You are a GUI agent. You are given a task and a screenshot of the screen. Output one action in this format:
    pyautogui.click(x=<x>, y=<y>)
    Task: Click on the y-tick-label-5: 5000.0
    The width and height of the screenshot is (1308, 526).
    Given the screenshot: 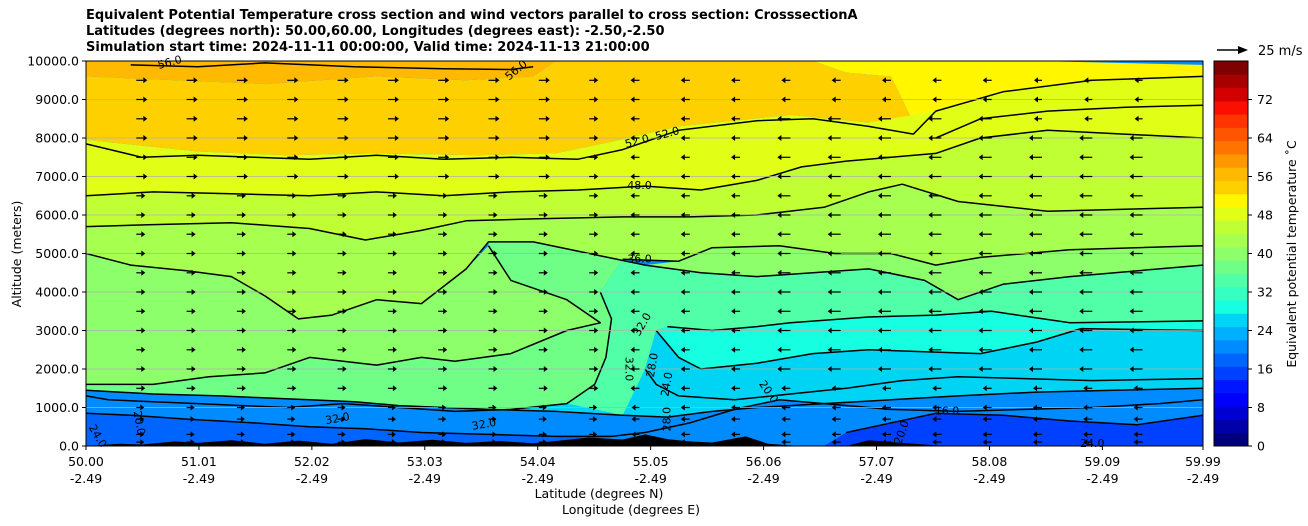 What is the action you would take?
    pyautogui.click(x=57, y=253)
    